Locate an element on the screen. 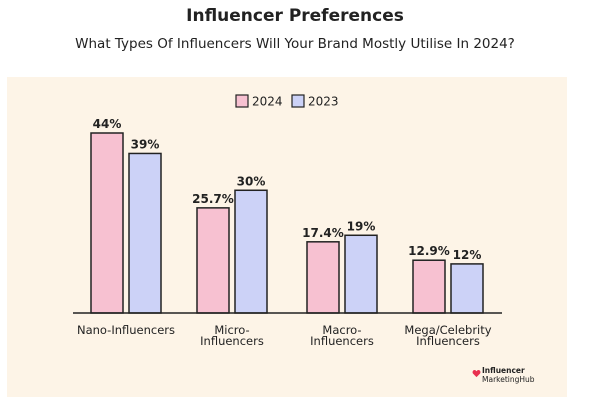 Image resolution: width=590 pixels, height=413 pixels. legend-label-2024: 2024 is located at coordinates (267, 102).